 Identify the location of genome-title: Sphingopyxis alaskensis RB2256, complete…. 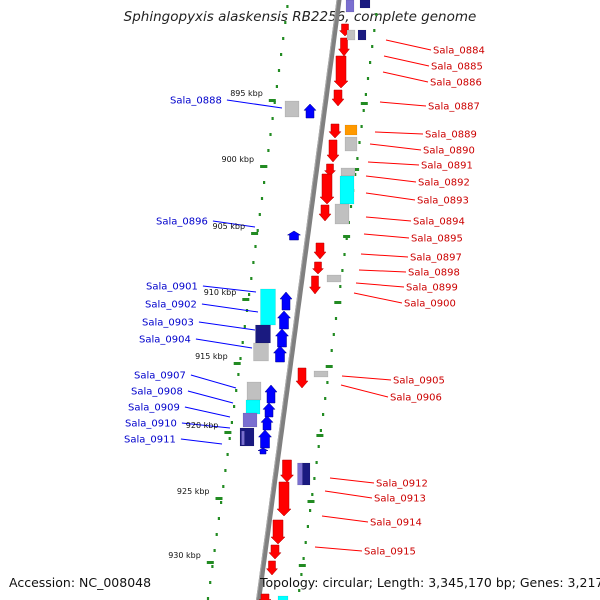
(300, 17).